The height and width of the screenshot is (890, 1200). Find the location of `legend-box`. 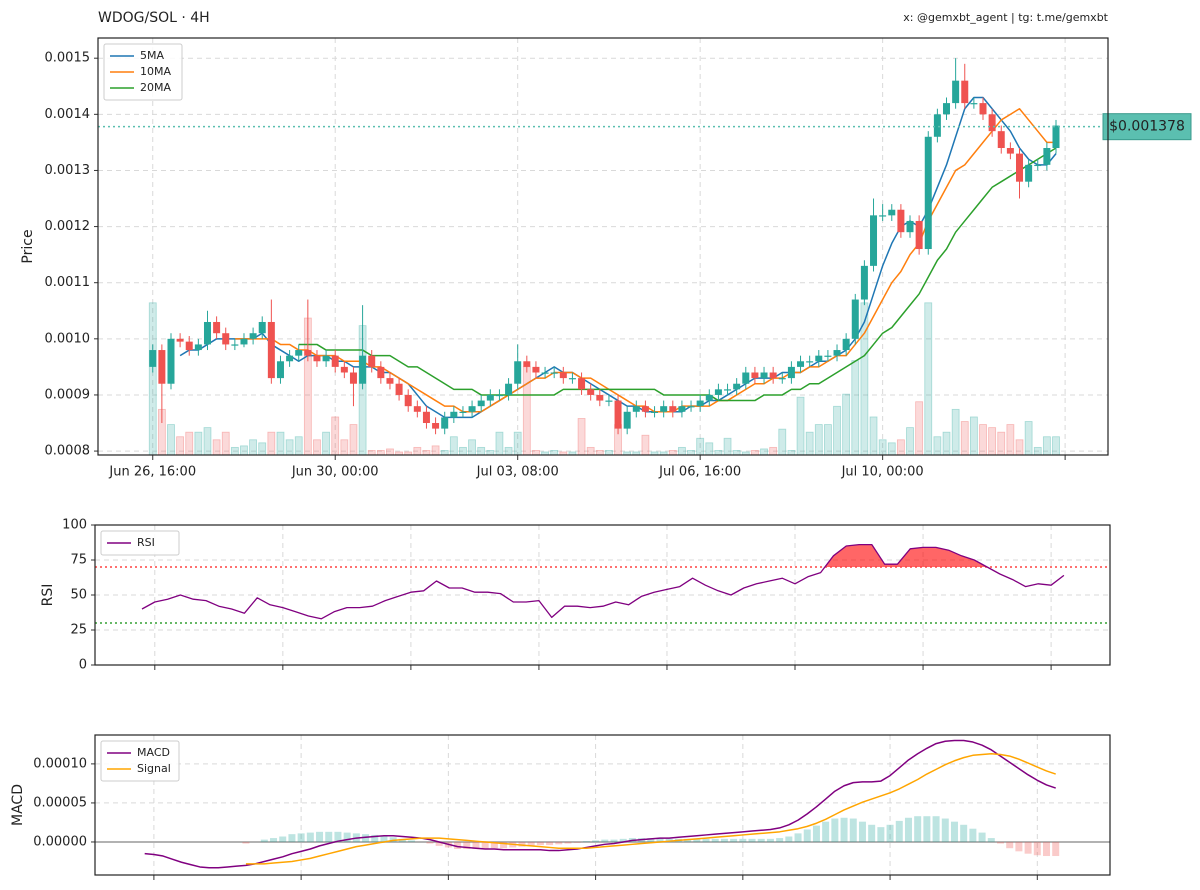

legend-box is located at coordinates (140, 761).